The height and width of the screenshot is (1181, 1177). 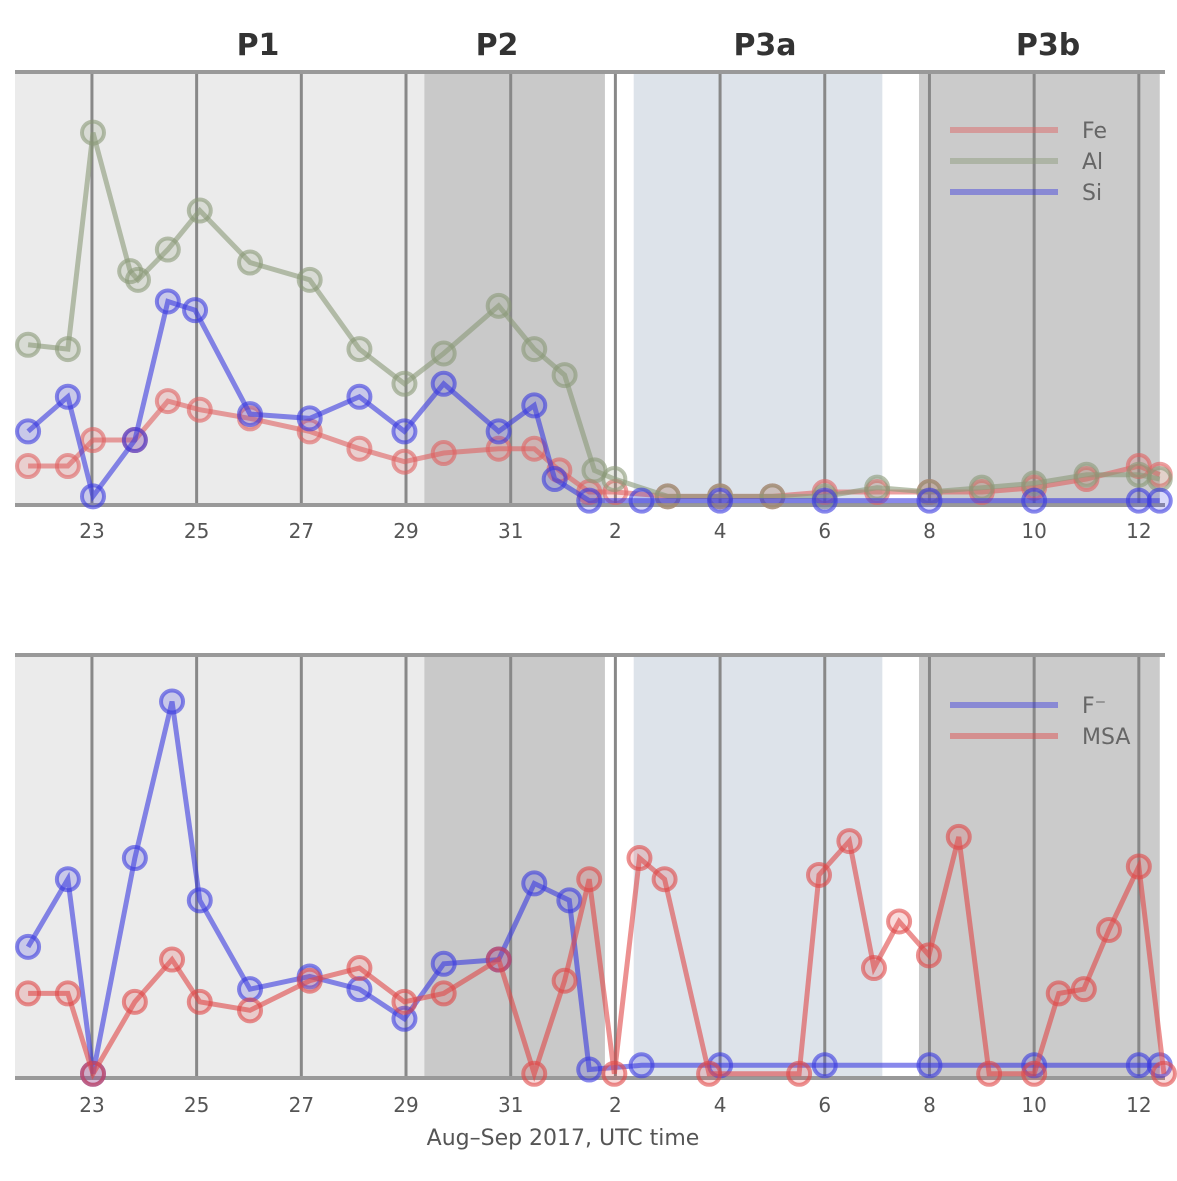 I want to click on x-tick-label: 2, so click(x=615, y=531).